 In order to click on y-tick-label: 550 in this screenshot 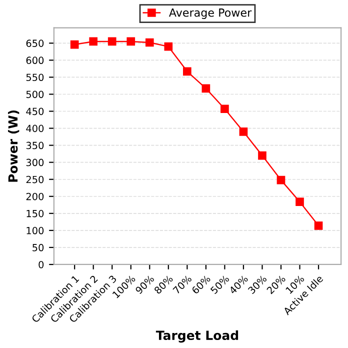, I will do `click(35, 78)`.